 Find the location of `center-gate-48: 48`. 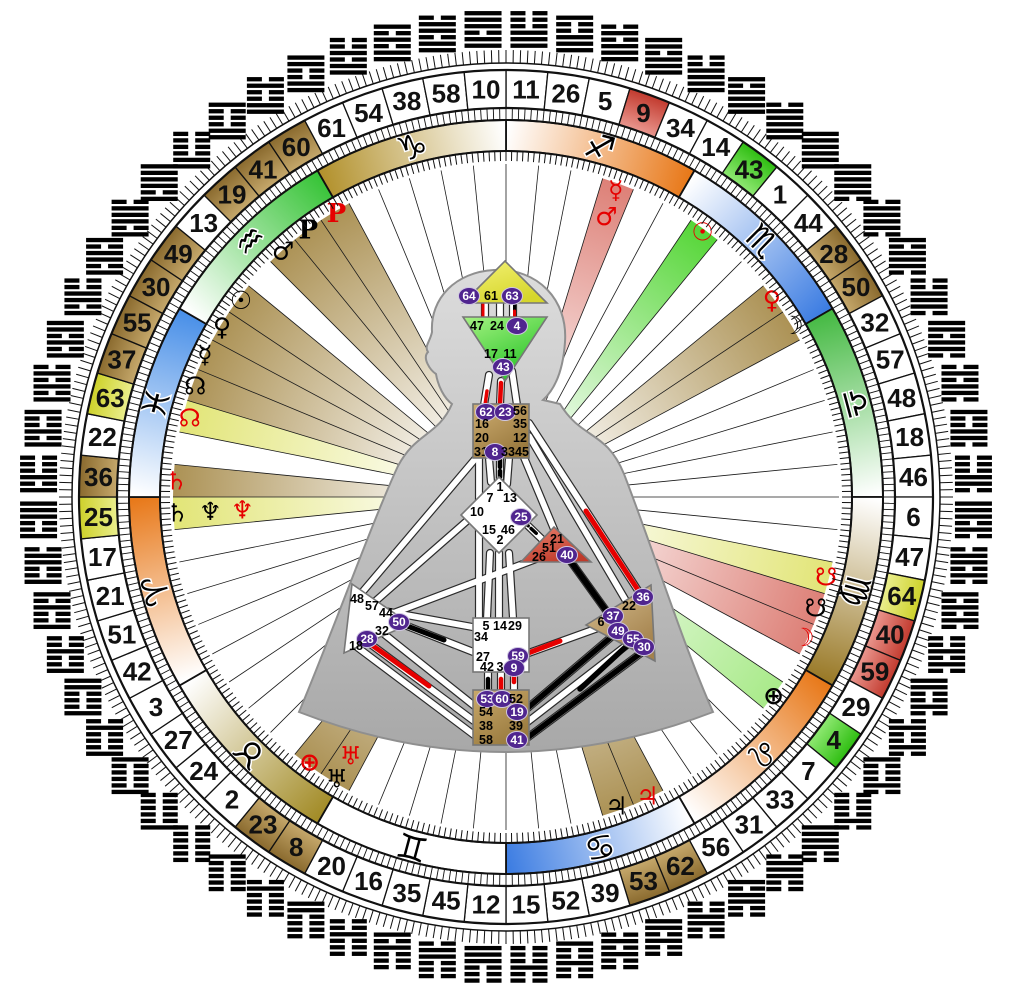

center-gate-48: 48 is located at coordinates (357, 599).